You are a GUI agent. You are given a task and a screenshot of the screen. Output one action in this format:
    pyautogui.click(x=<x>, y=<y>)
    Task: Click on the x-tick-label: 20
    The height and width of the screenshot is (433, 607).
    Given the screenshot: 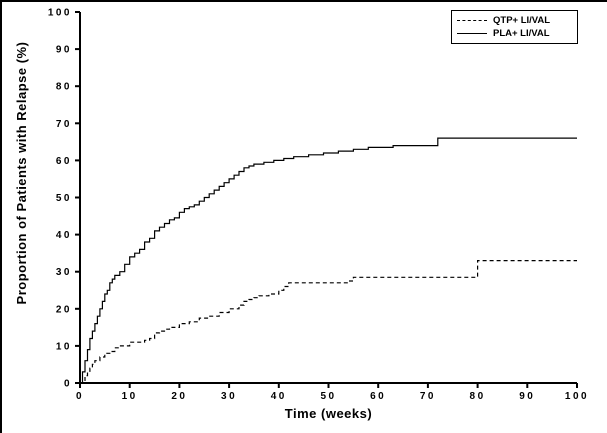 What is the action you would take?
    pyautogui.click(x=179, y=396)
    